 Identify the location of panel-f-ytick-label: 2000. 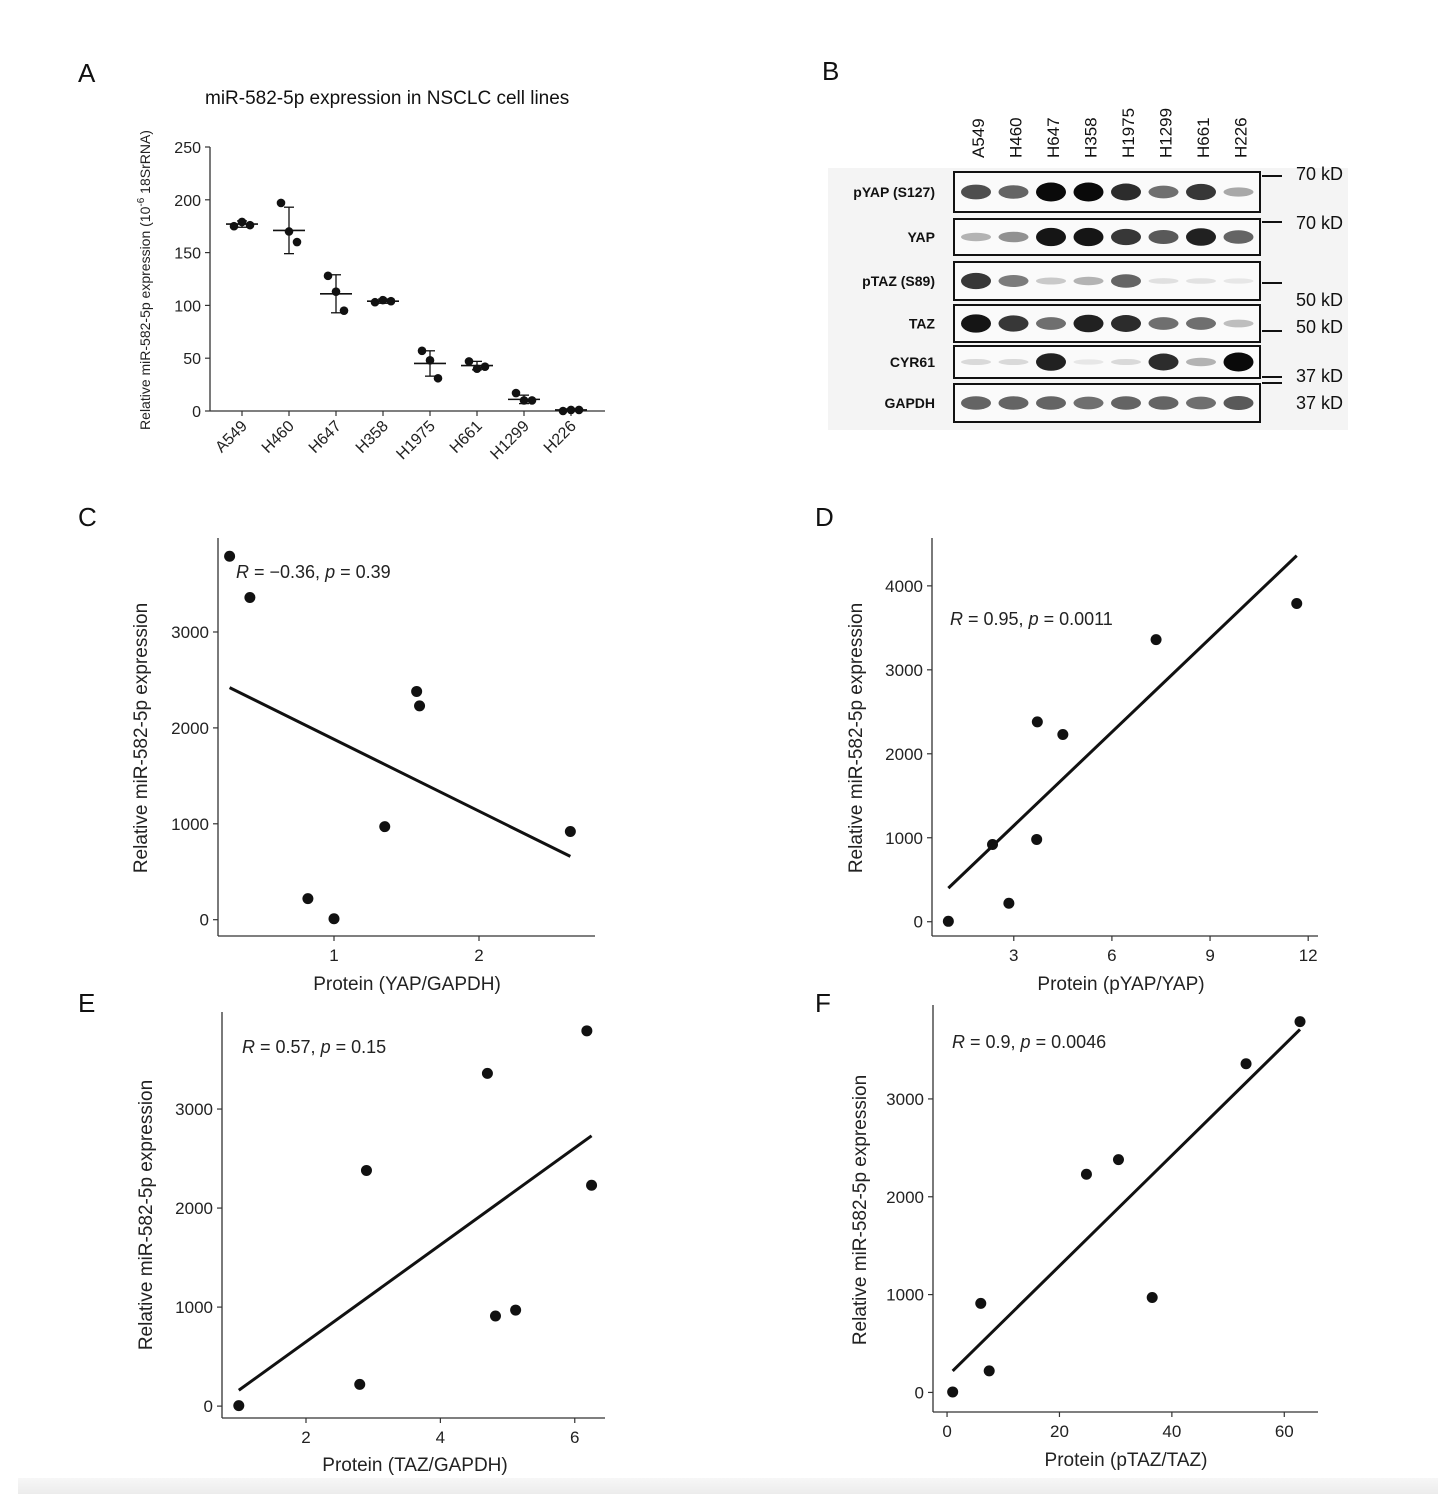
(905, 1197).